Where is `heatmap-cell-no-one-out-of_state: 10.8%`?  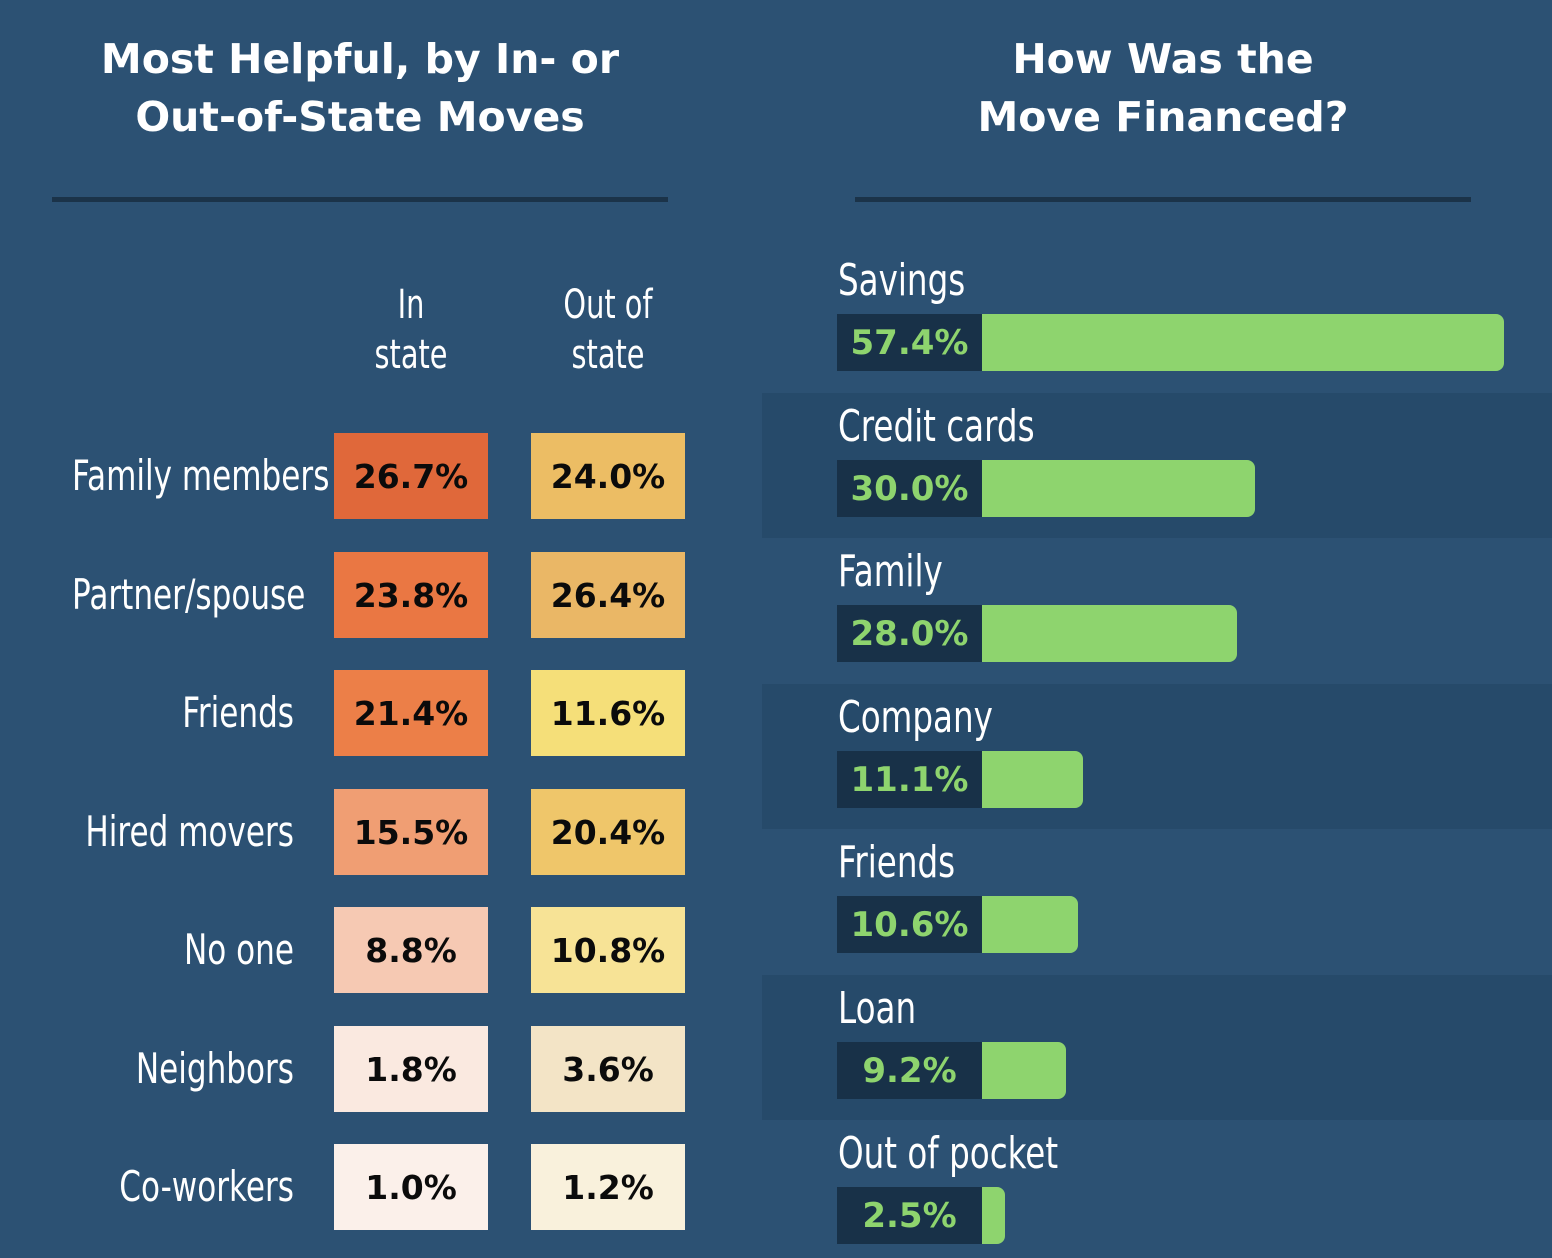
heatmap-cell-no-one-out-of_state: 10.8% is located at coordinates (608, 950).